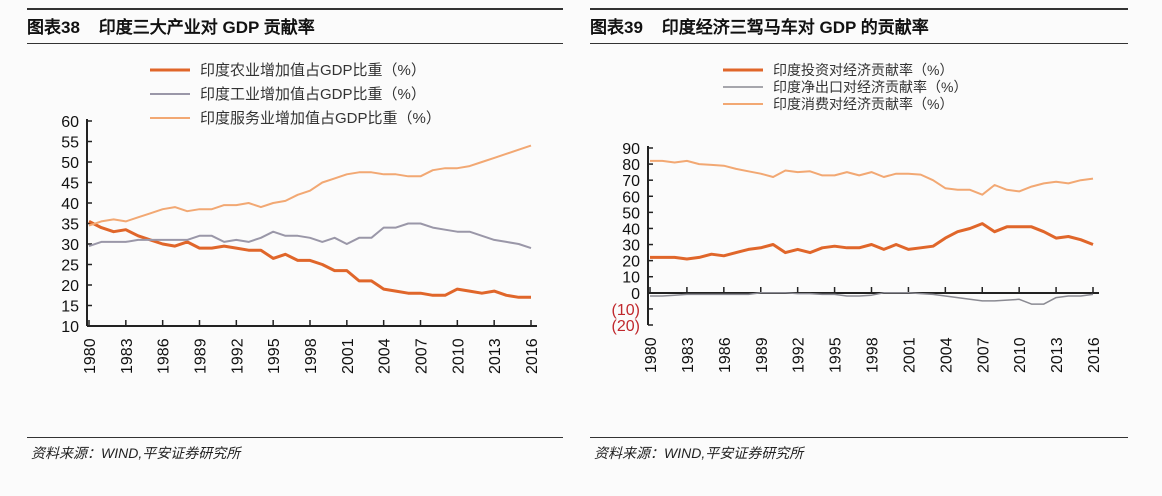 The image size is (1162, 496). Describe the element at coordinates (313, 94) in the screenshot. I see `legend-label: 印度工业增加值占GDP比重（%）` at that location.